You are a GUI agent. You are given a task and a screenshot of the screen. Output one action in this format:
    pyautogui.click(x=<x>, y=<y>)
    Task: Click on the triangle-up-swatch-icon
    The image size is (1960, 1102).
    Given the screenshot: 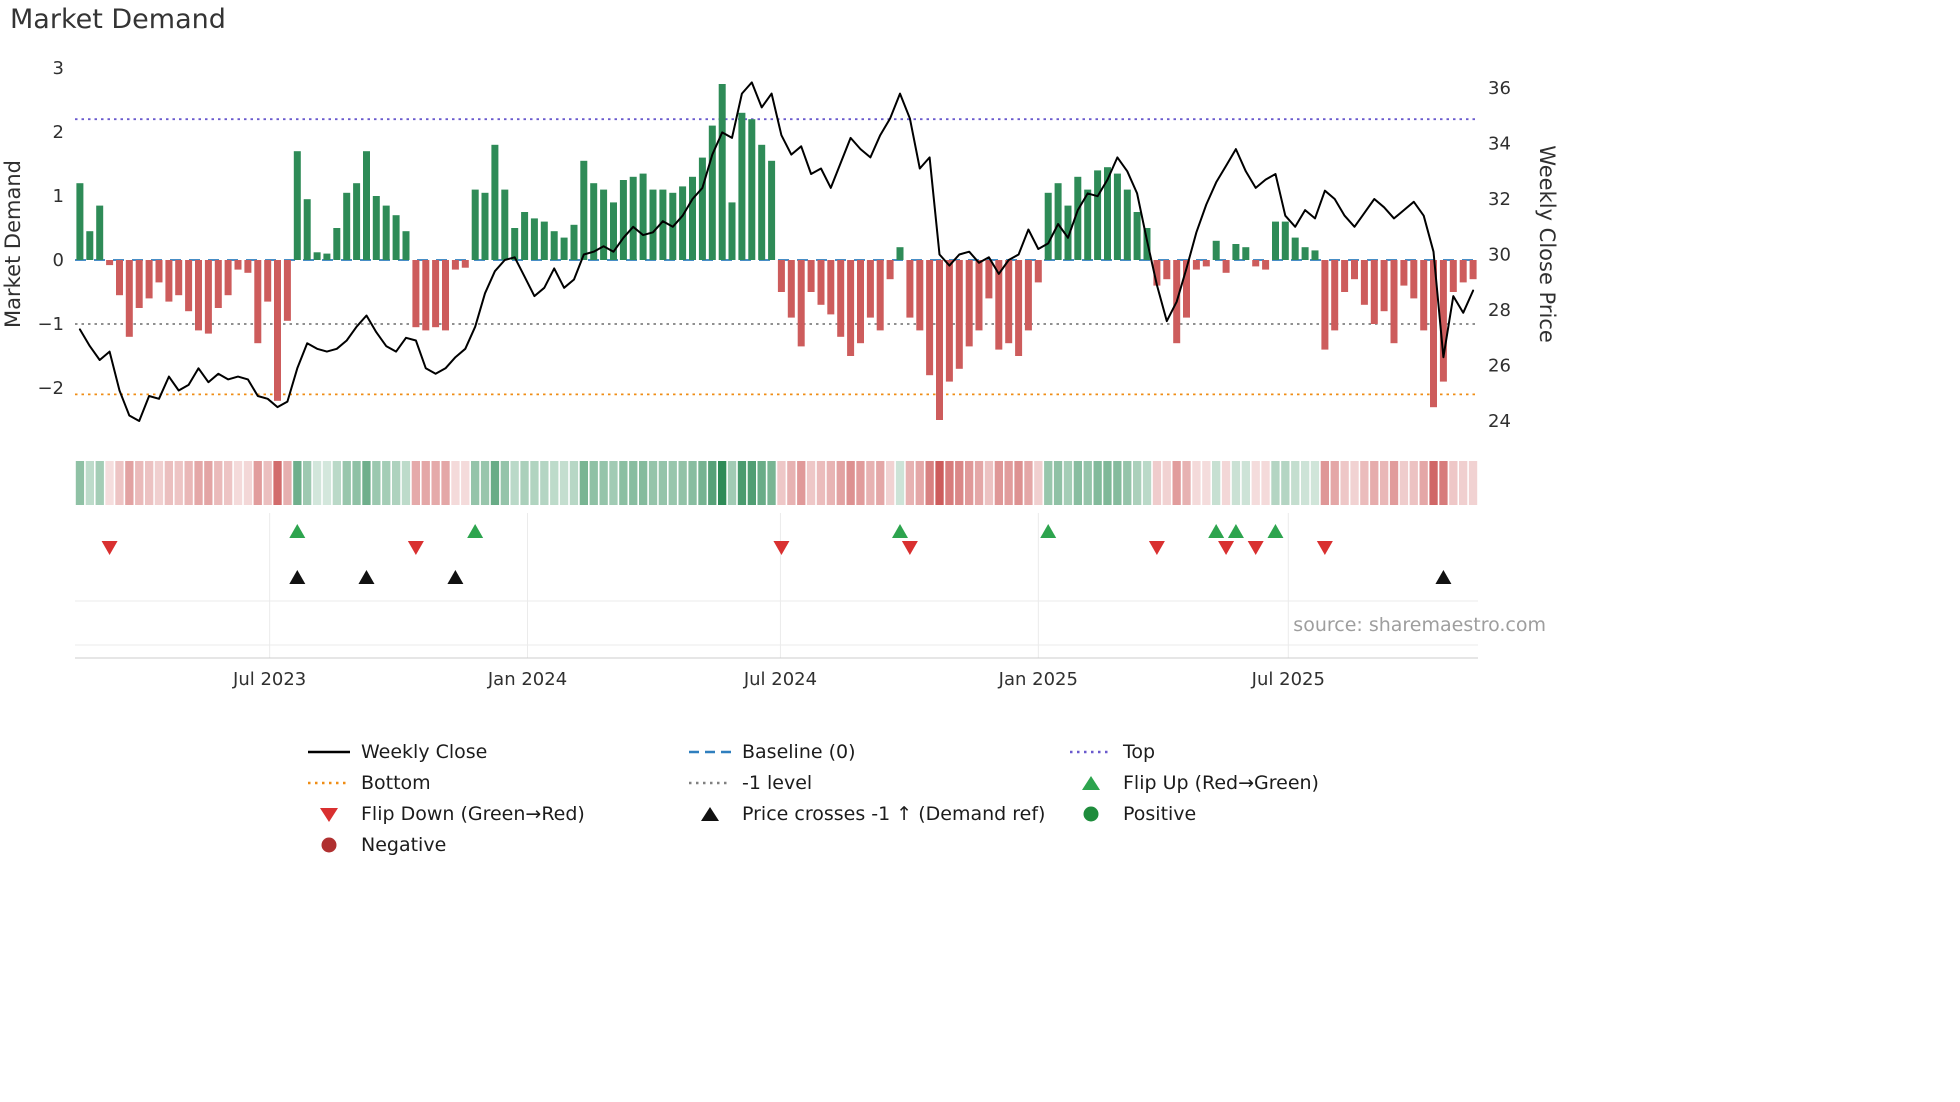 What is the action you would take?
    pyautogui.click(x=710, y=813)
    